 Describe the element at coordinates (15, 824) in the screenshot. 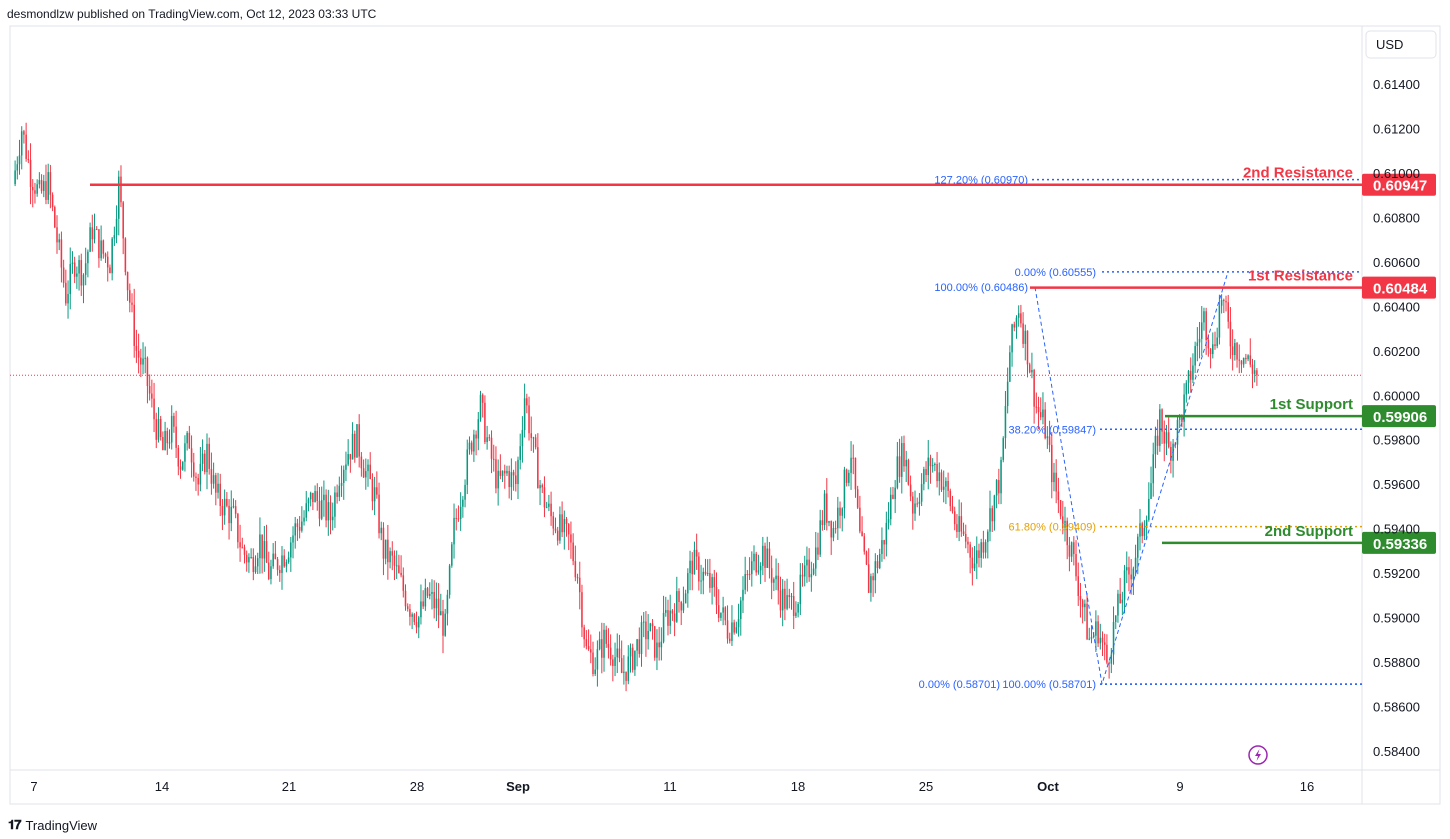

I see `tradingview-logo-icon: 𝟏𝟕` at that location.